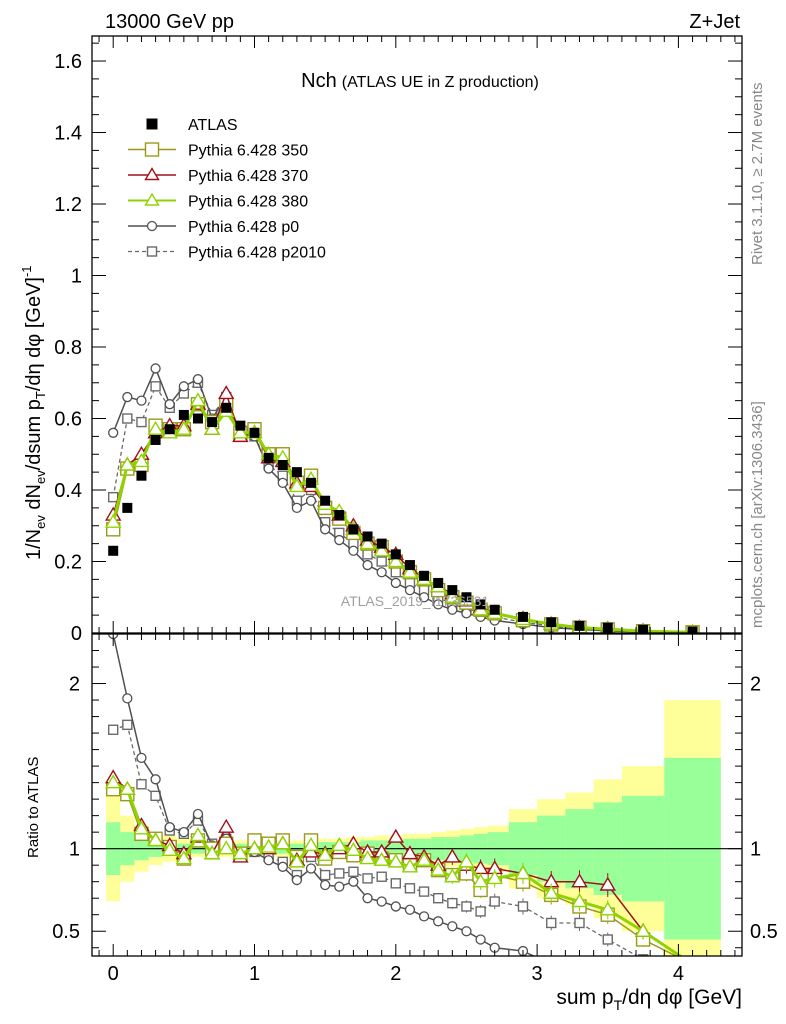 Image resolution: width=786 pixels, height=1024 pixels. I want to click on legend-marker-atlas, so click(152, 124).